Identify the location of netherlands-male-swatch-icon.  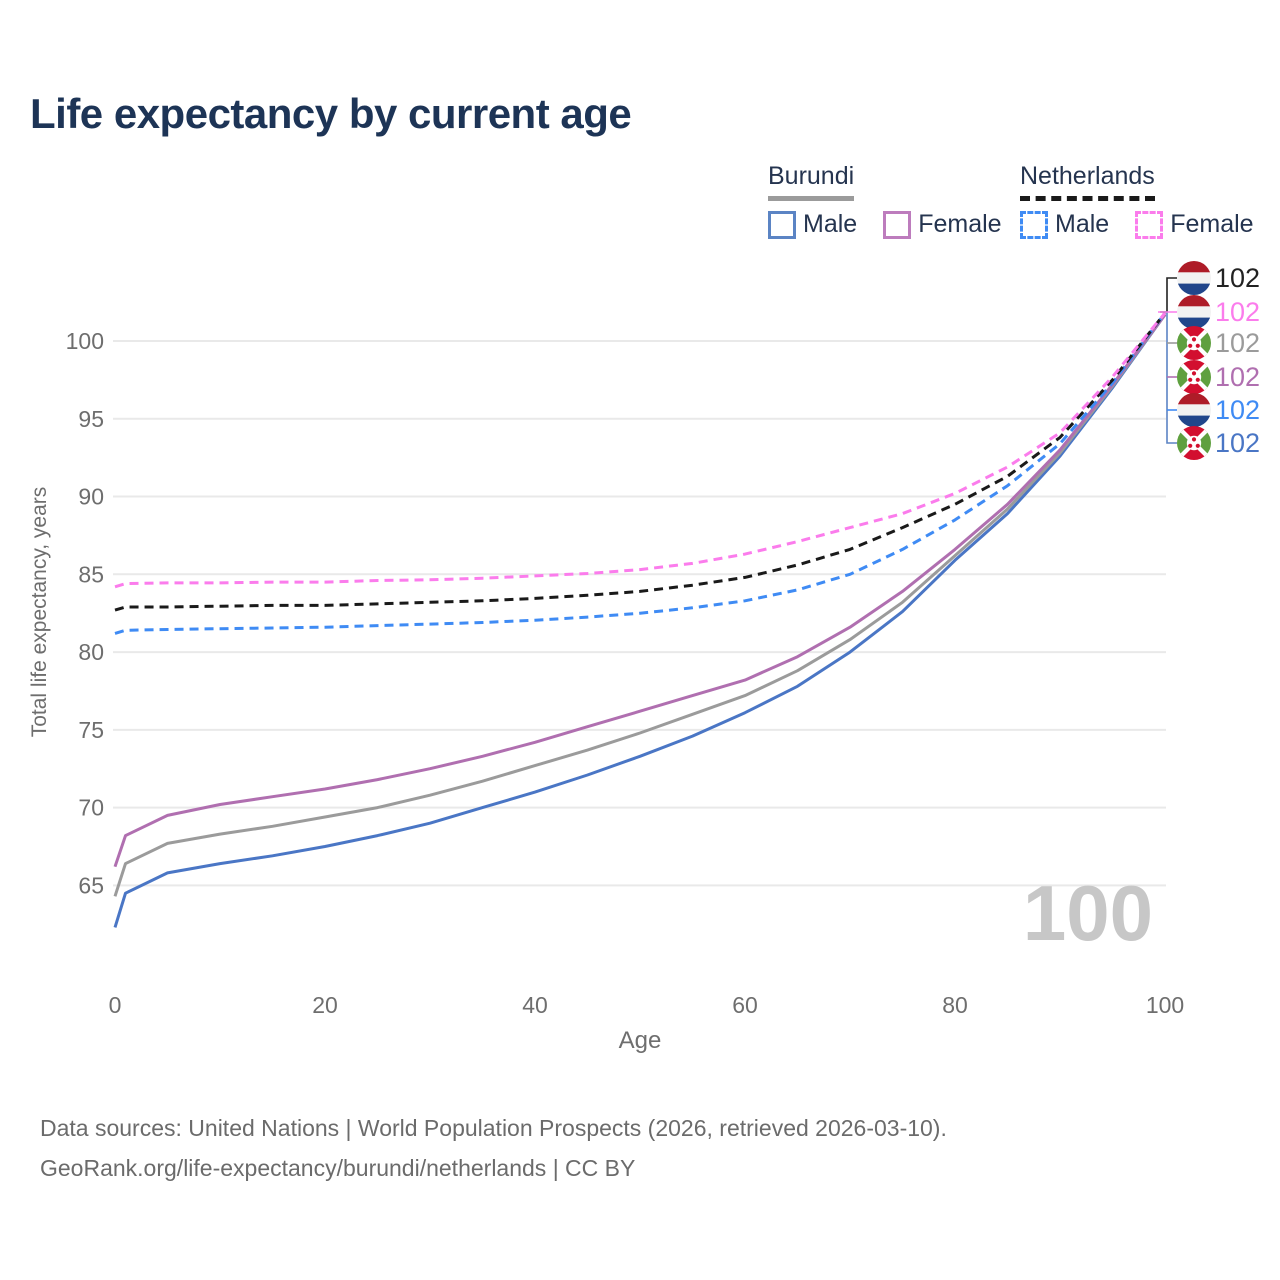
(1034, 224).